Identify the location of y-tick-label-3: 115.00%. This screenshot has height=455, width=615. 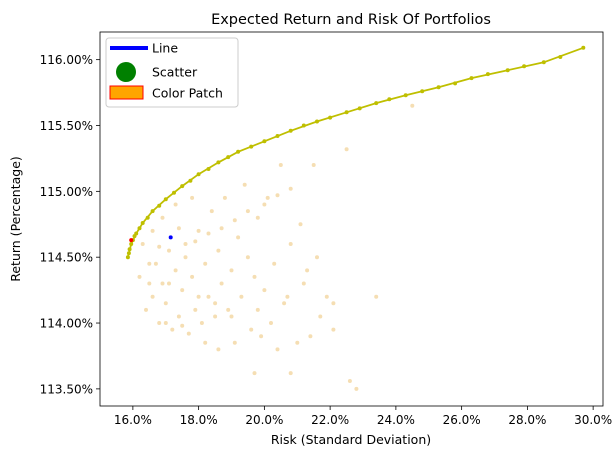
(66, 192).